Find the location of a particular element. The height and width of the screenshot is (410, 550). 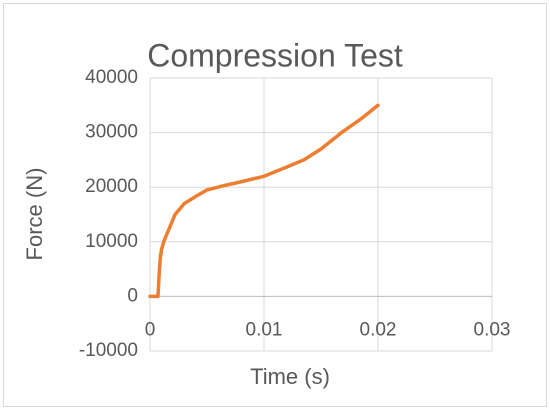

x-tick-label: 0.02 is located at coordinates (378, 329).